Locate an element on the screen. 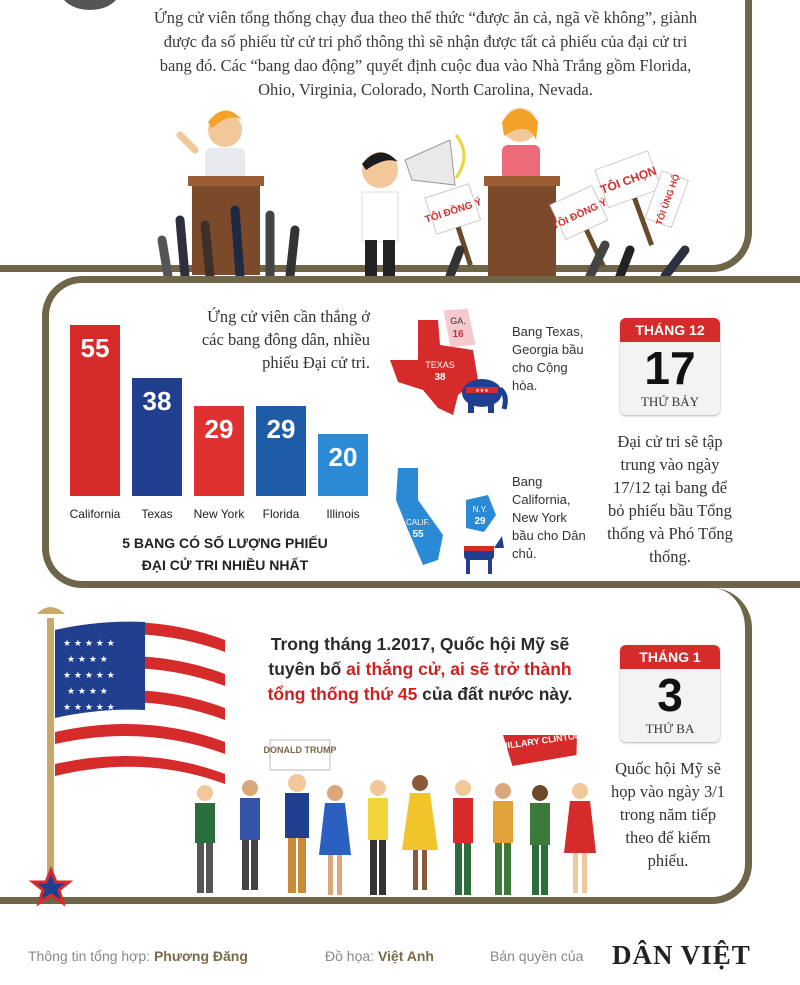 The width and height of the screenshot is (800, 985). chart-title-line1: 5 BANG CÓ SỐ LƯỢNG PHIẾU is located at coordinates (225, 543).